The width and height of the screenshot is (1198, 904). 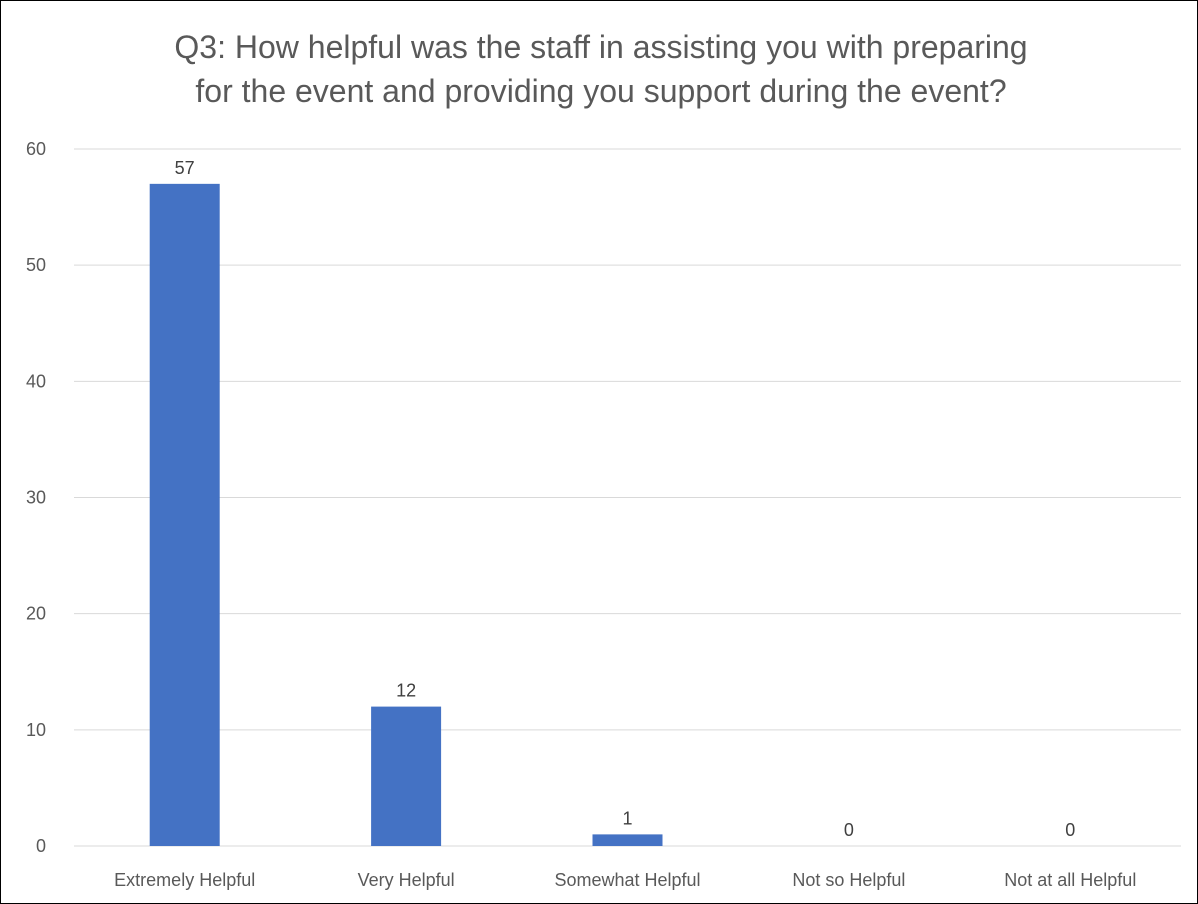 I want to click on y-tick-label: 50, so click(x=36, y=265).